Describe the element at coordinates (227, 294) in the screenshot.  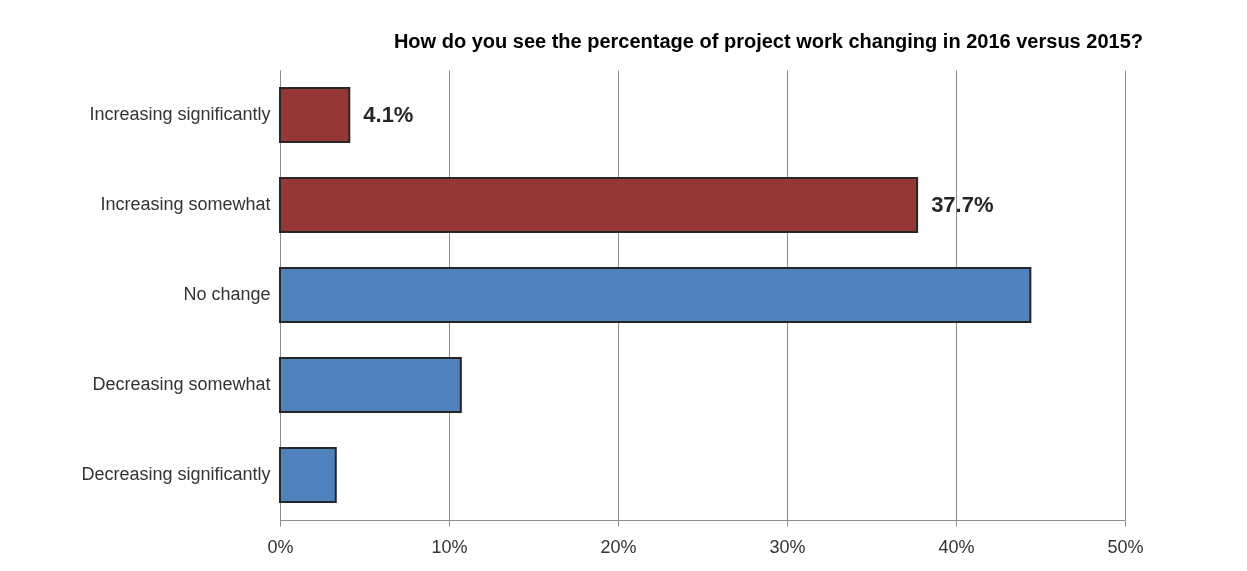
I see `y-tick-label: No change` at that location.